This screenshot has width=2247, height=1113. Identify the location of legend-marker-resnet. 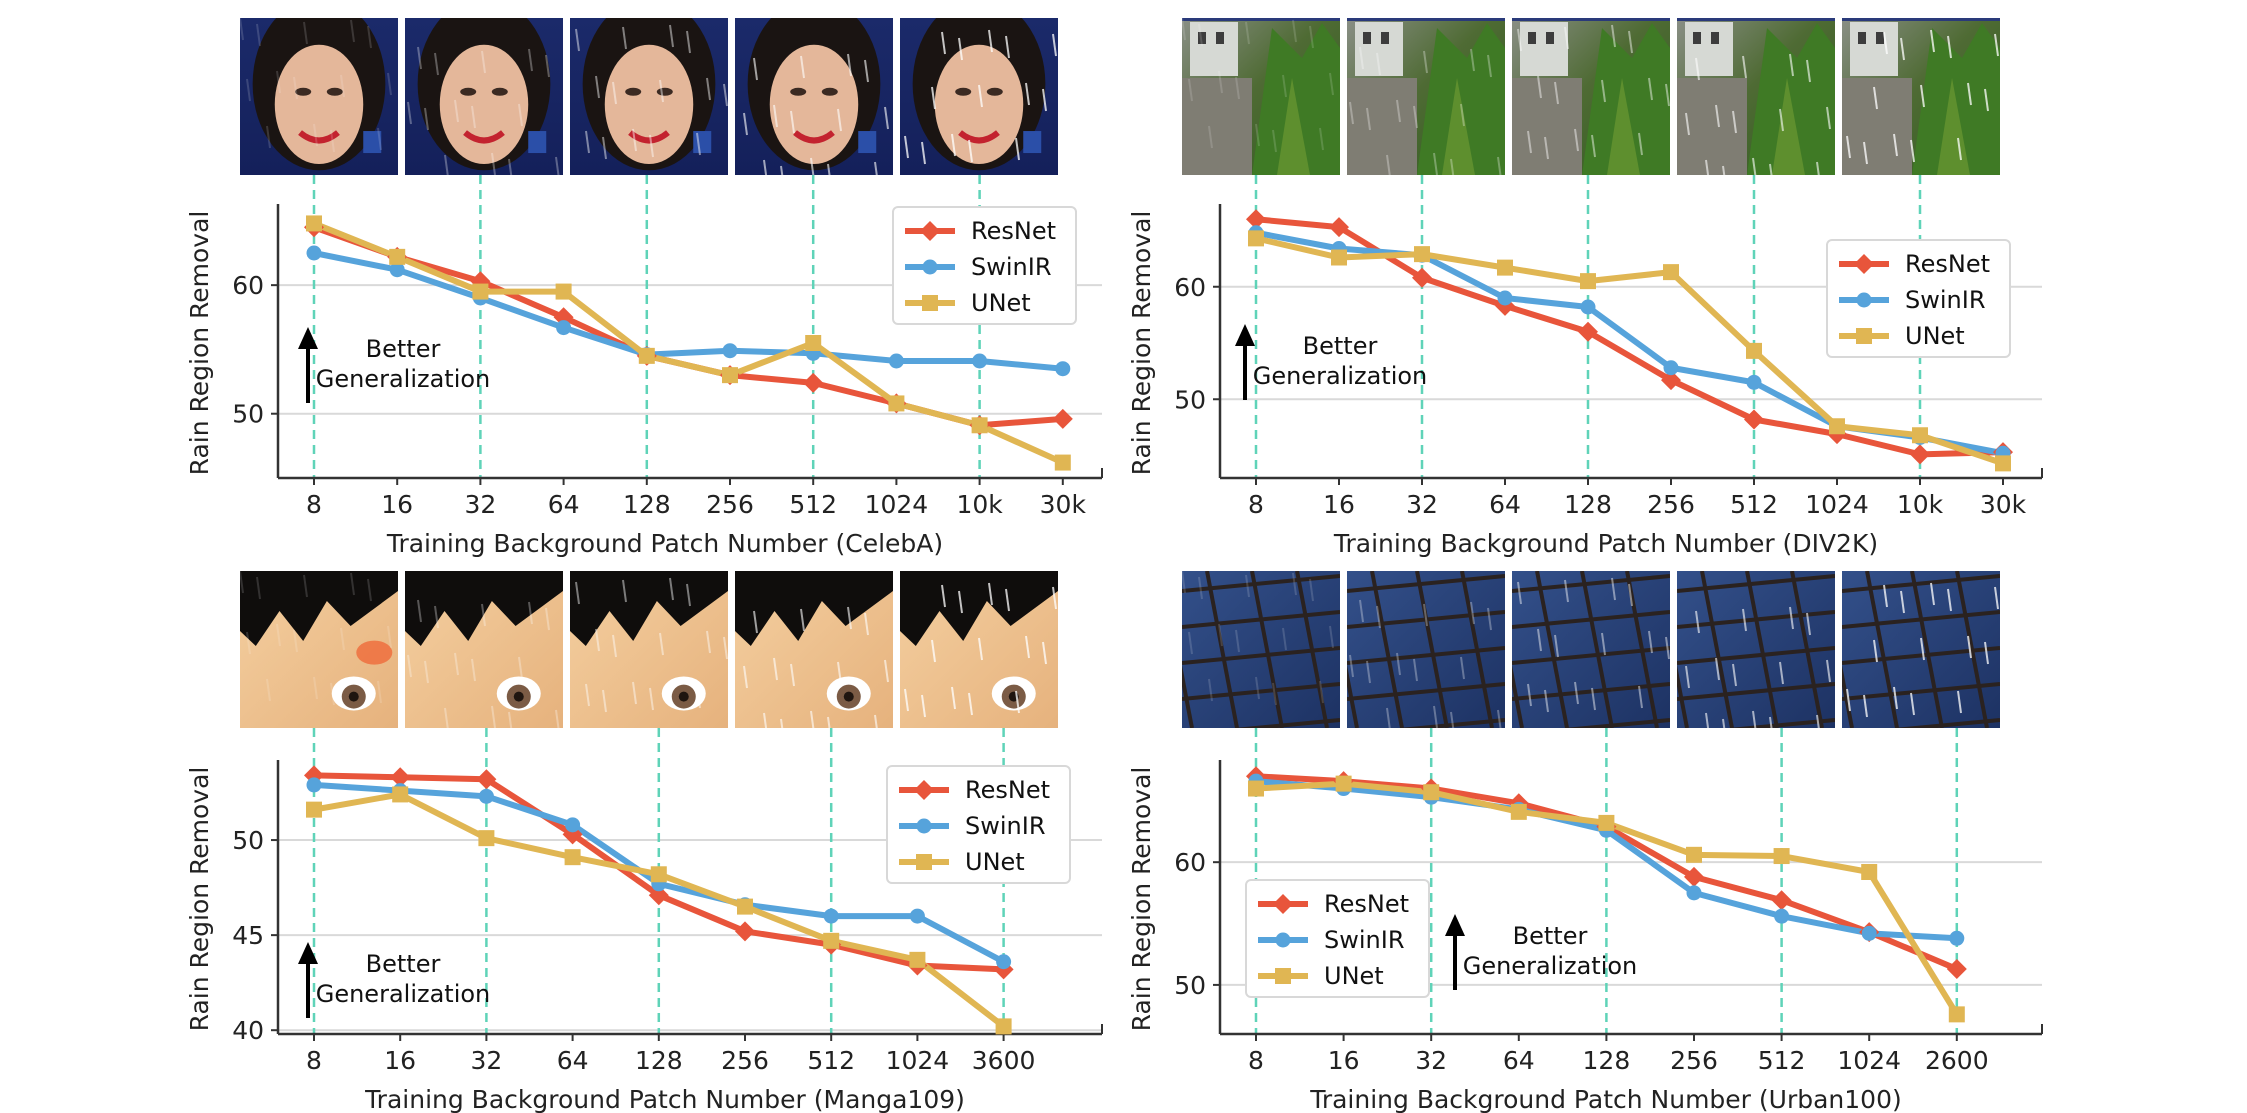
(1283, 904).